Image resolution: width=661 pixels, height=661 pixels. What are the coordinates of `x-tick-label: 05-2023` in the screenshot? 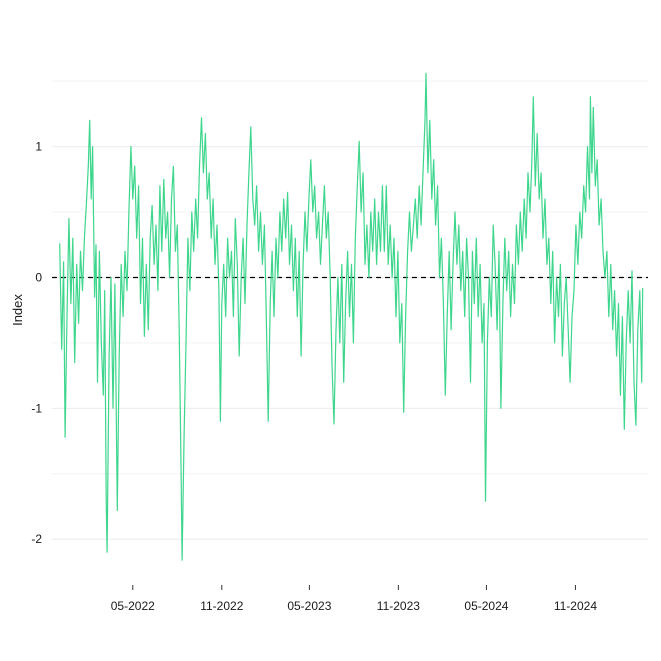 It's located at (309, 606).